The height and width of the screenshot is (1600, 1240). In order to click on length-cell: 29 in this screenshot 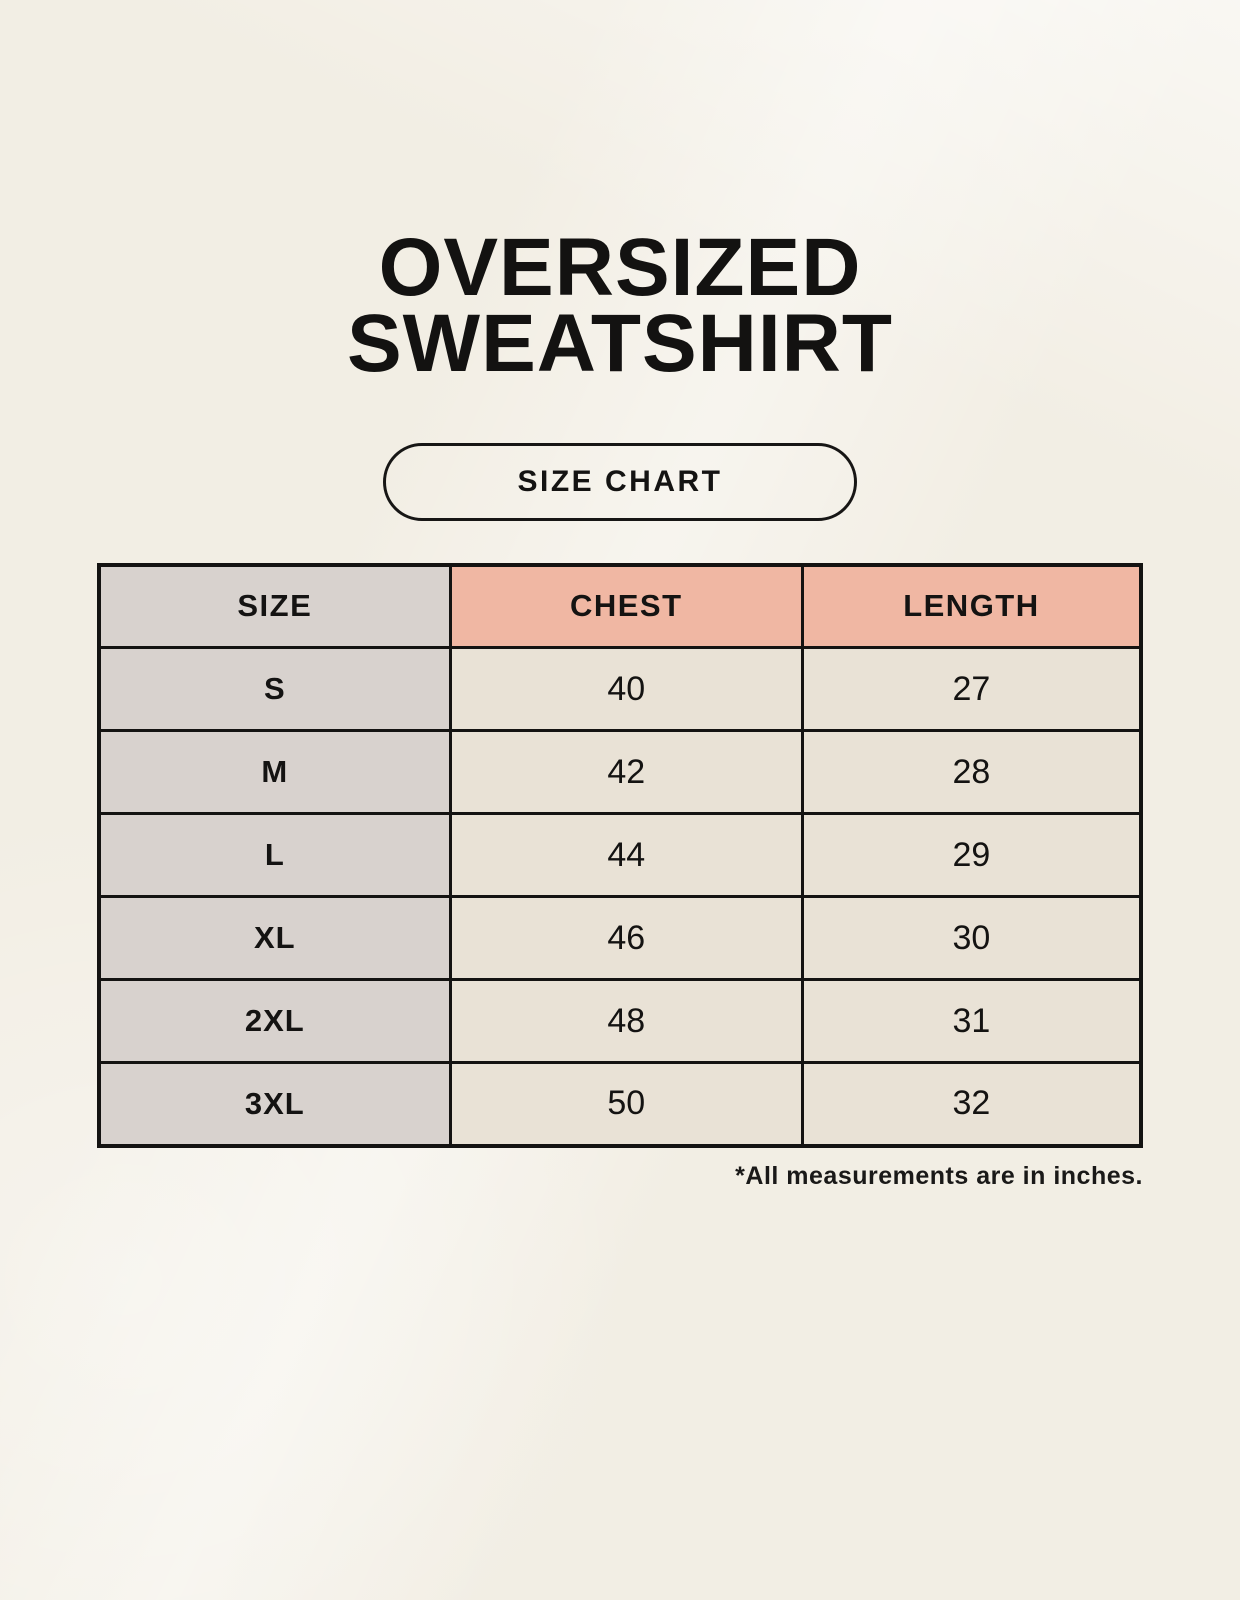, I will do `click(971, 855)`.